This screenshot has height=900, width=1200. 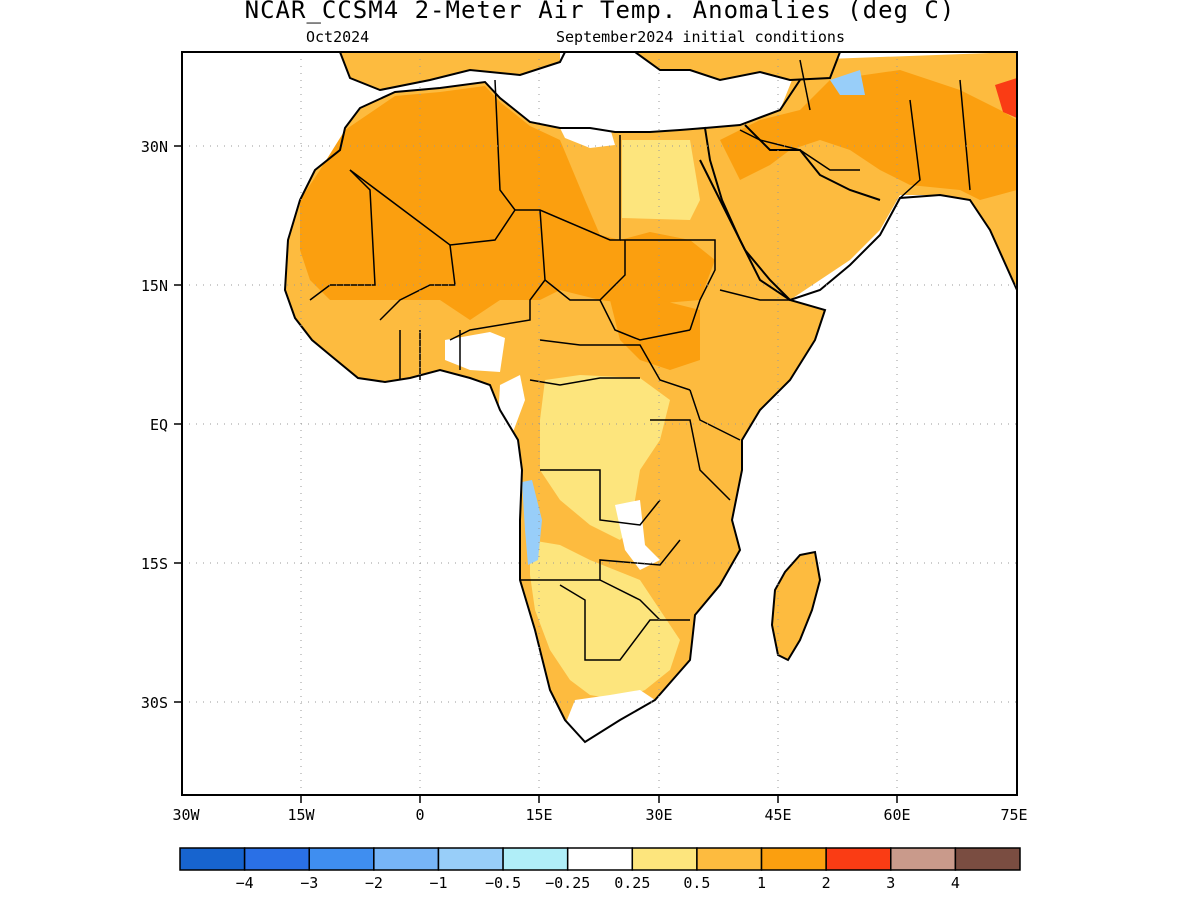 What do you see at coordinates (159, 425) in the screenshot?
I see `lat-label-eq: EQ` at bounding box center [159, 425].